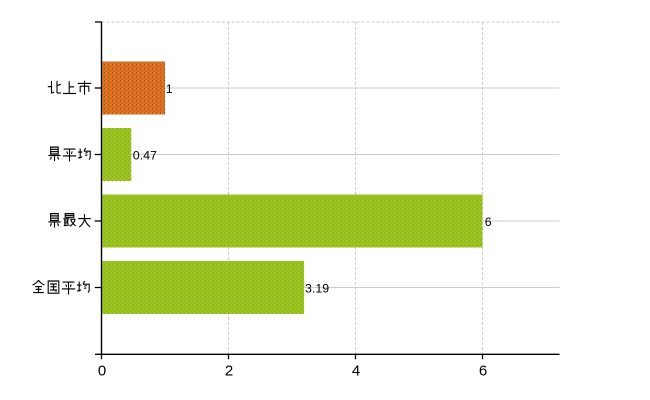 This screenshot has height=400, width=650. Describe the element at coordinates (229, 371) in the screenshot. I see `svg-text: 2` at that location.